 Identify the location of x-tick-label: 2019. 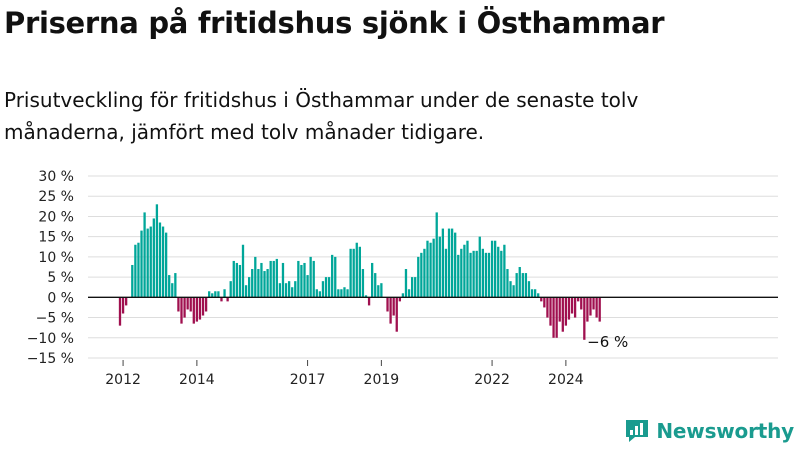
(382, 380).